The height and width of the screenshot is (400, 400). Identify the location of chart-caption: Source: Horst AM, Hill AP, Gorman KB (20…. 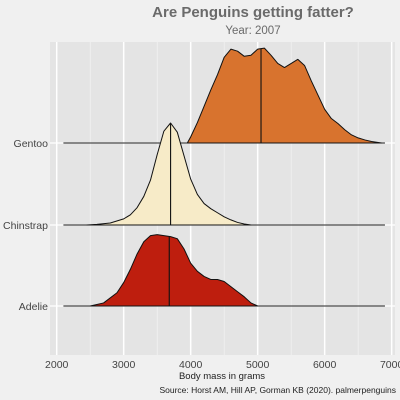
(277, 390).